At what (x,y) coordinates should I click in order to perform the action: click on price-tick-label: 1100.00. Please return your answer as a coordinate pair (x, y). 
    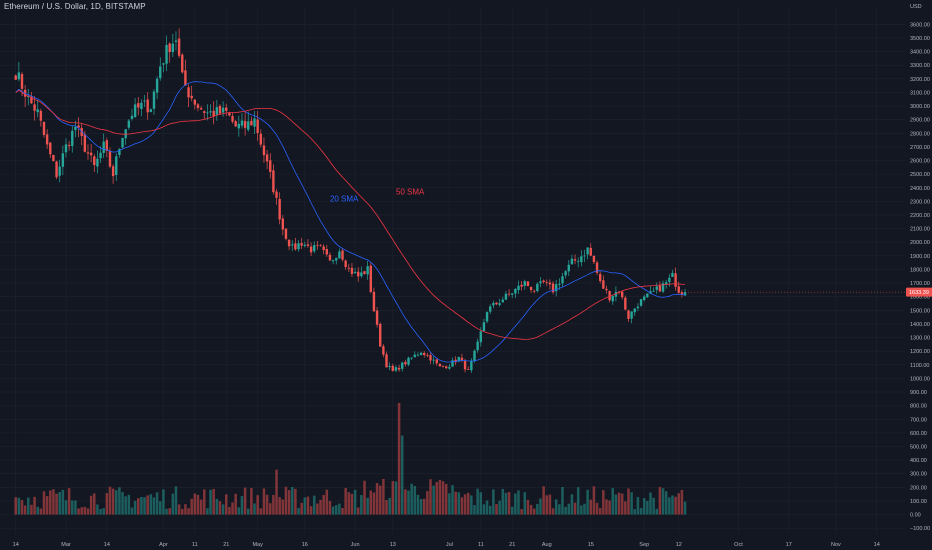
    Looking at the image, I should click on (919, 366).